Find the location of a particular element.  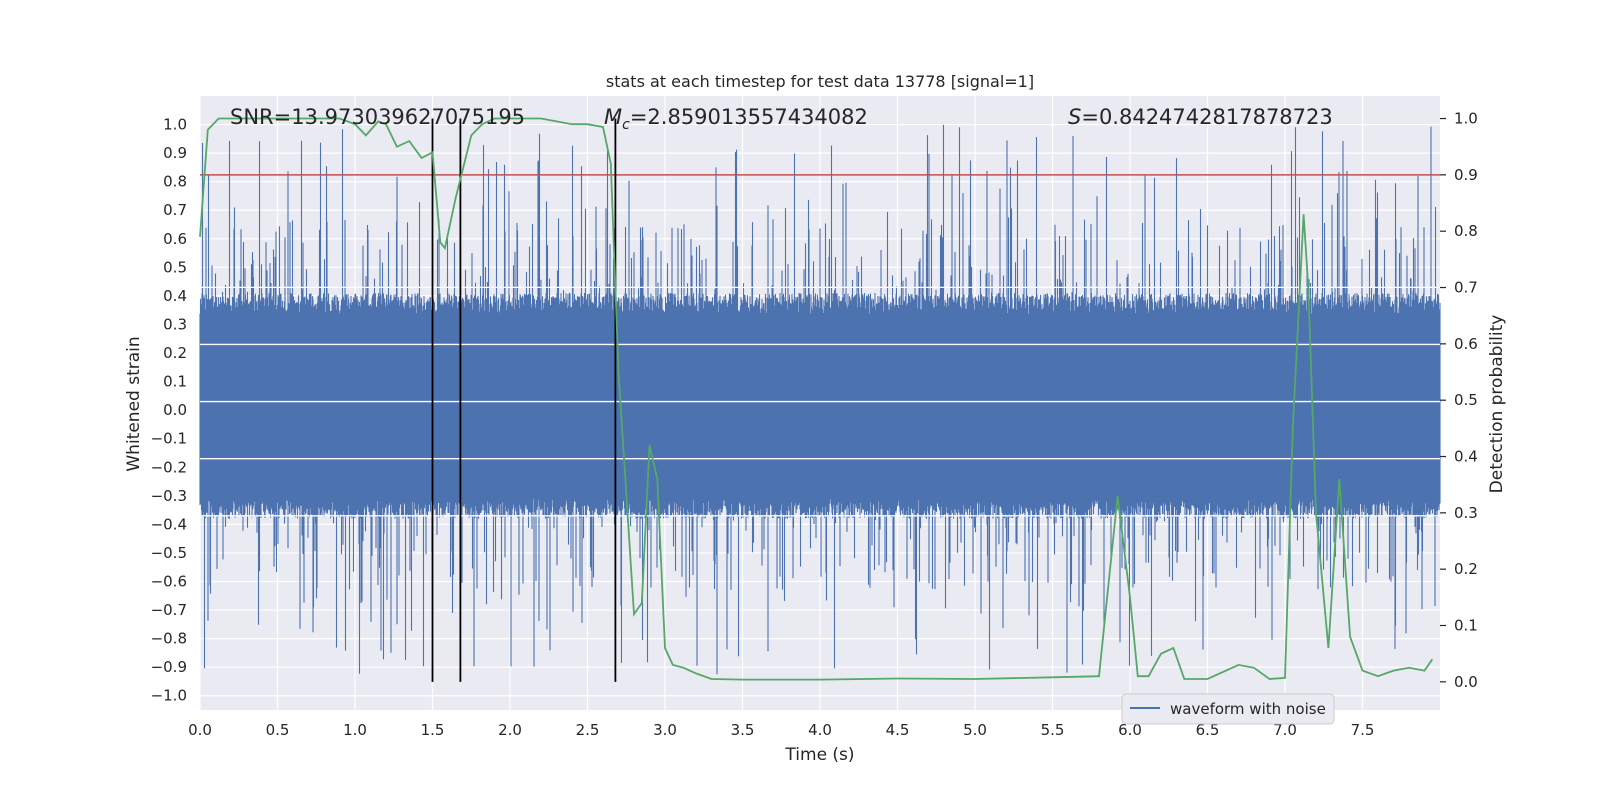

x-tick-label: 6.5 is located at coordinates (1208, 730).